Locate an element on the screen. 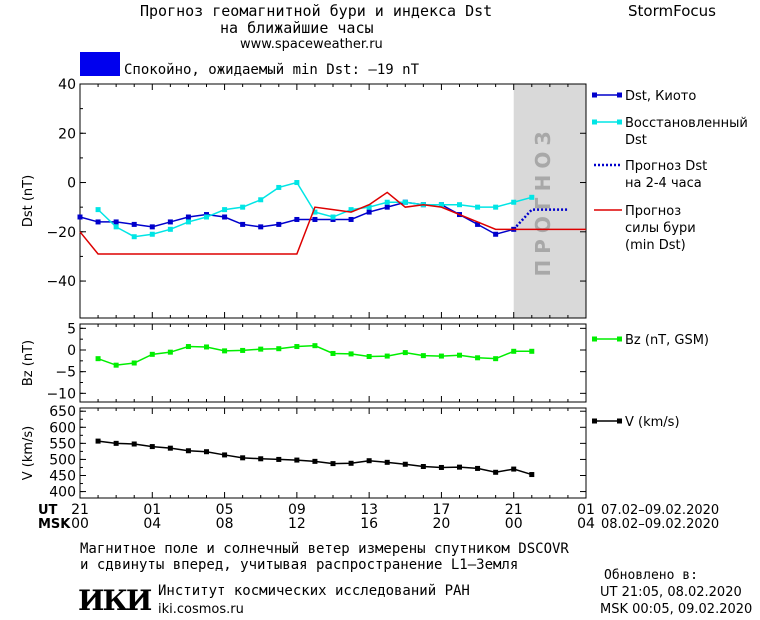  legend-label: Восстановленный is located at coordinates (686, 123).